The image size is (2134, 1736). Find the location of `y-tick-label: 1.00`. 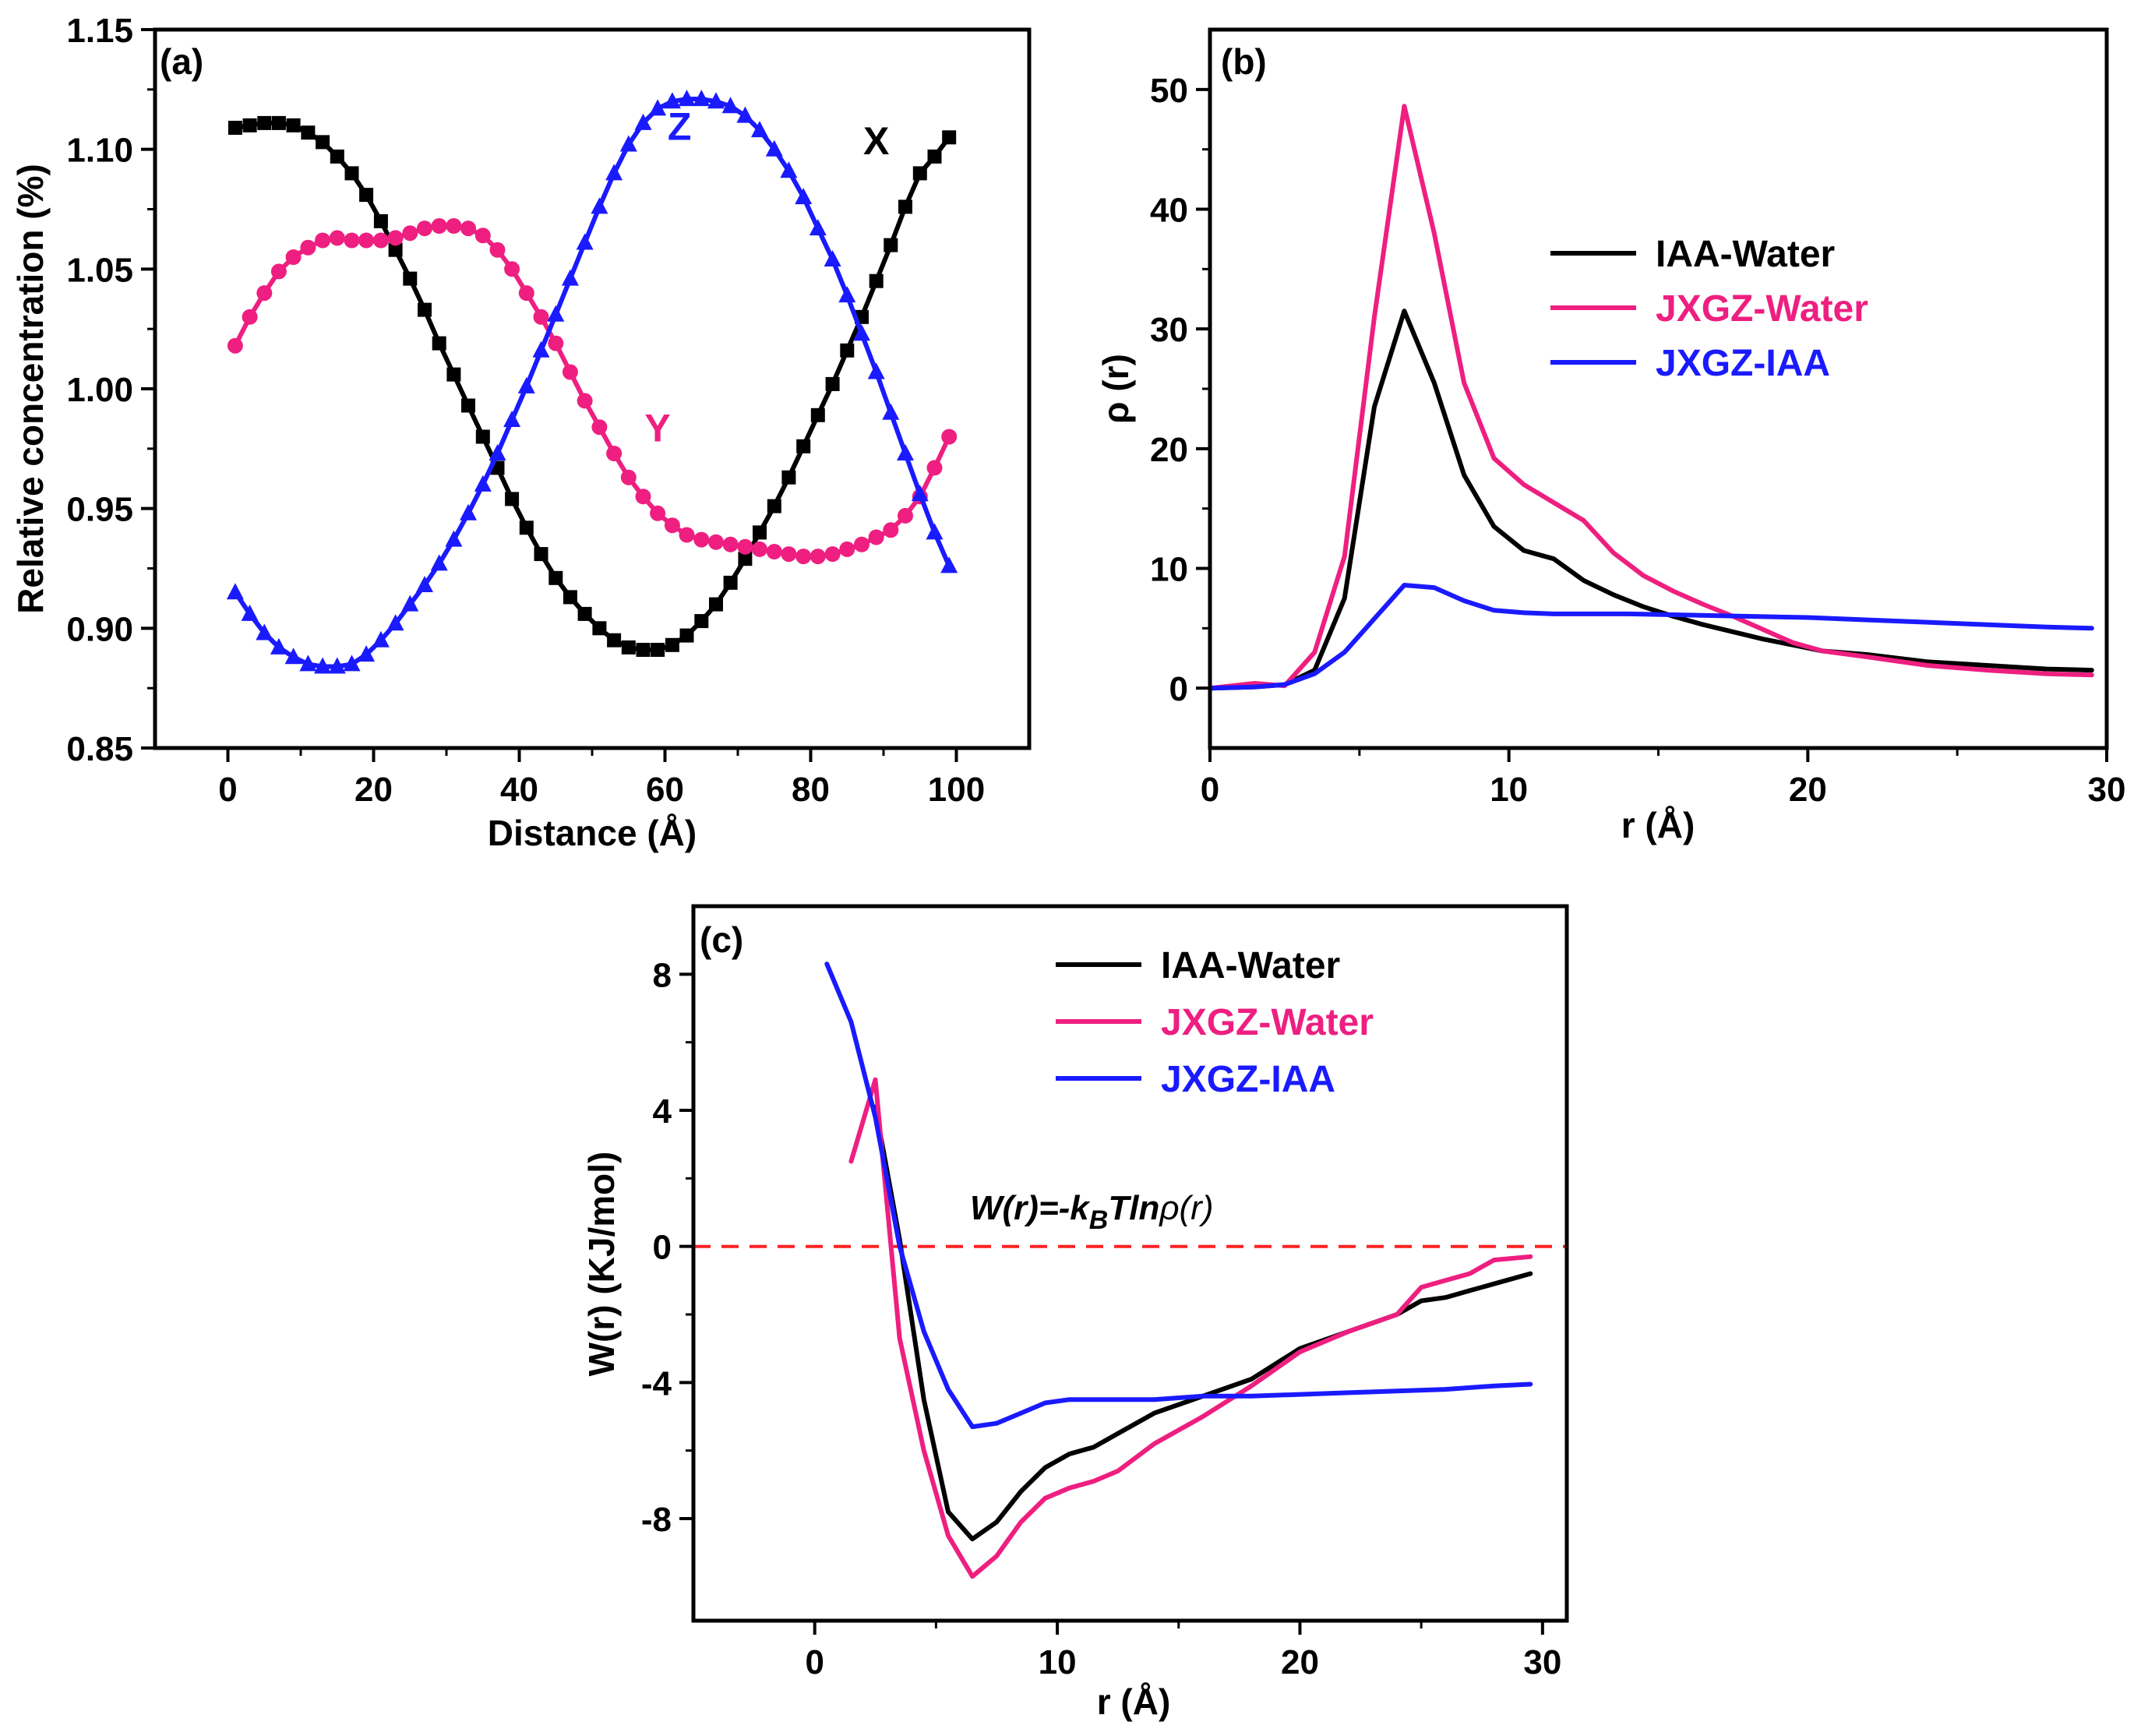

y-tick-label: 1.00 is located at coordinates (100, 390).